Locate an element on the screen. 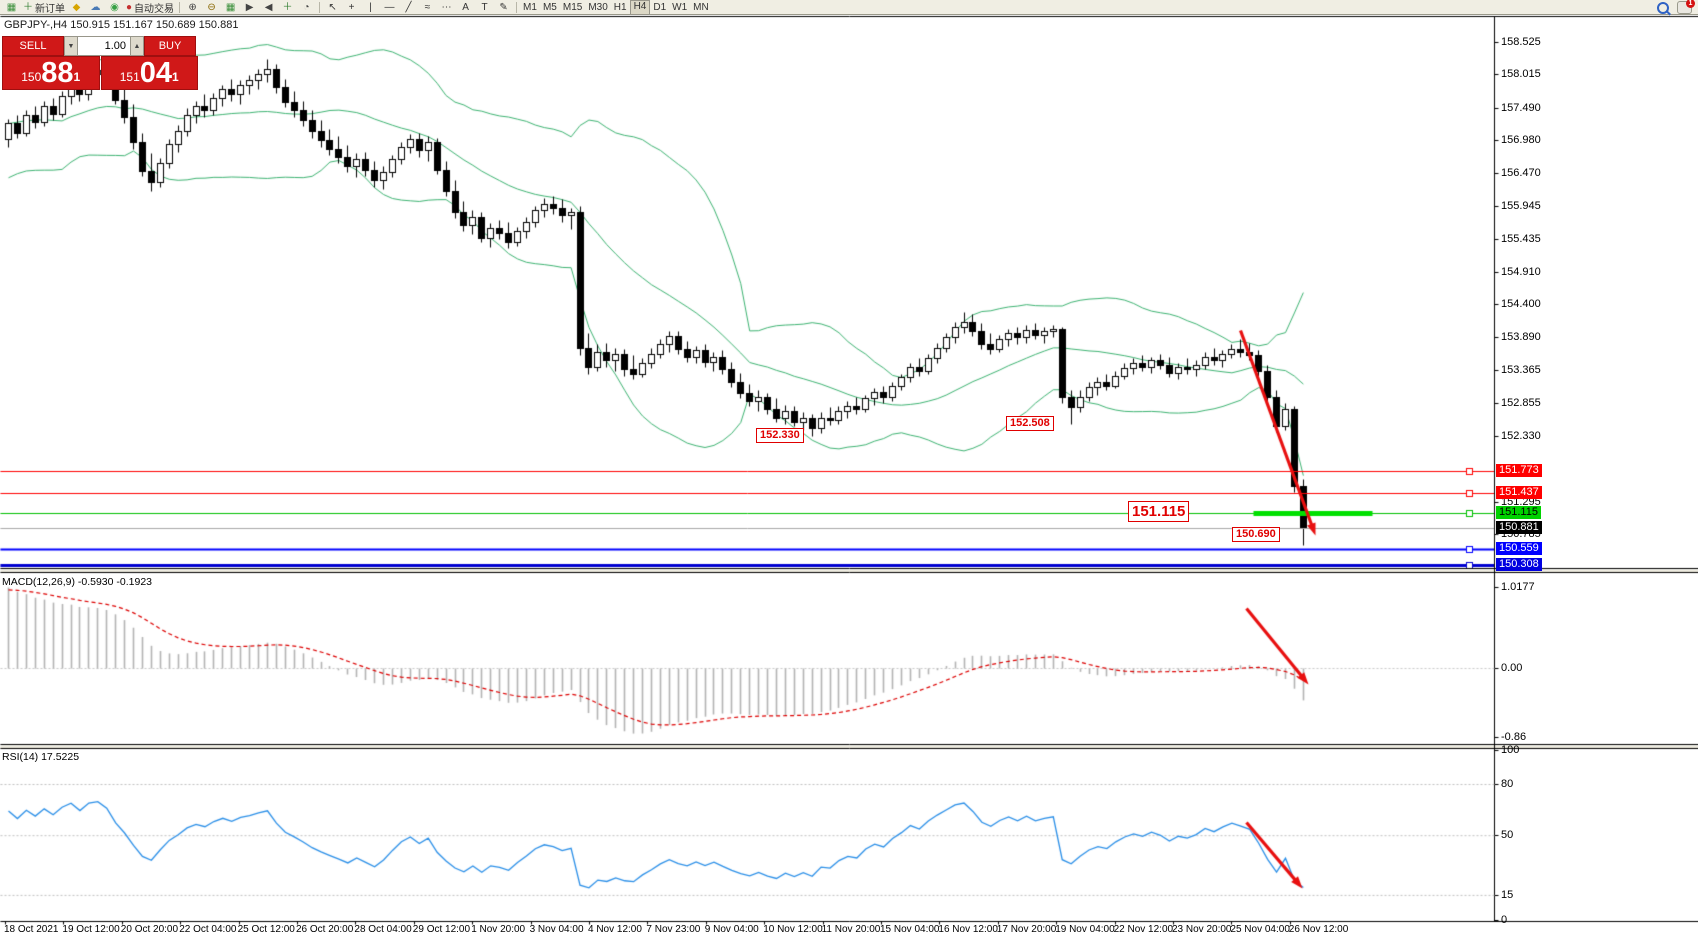  cursor-button: ↖ is located at coordinates (332, 7).